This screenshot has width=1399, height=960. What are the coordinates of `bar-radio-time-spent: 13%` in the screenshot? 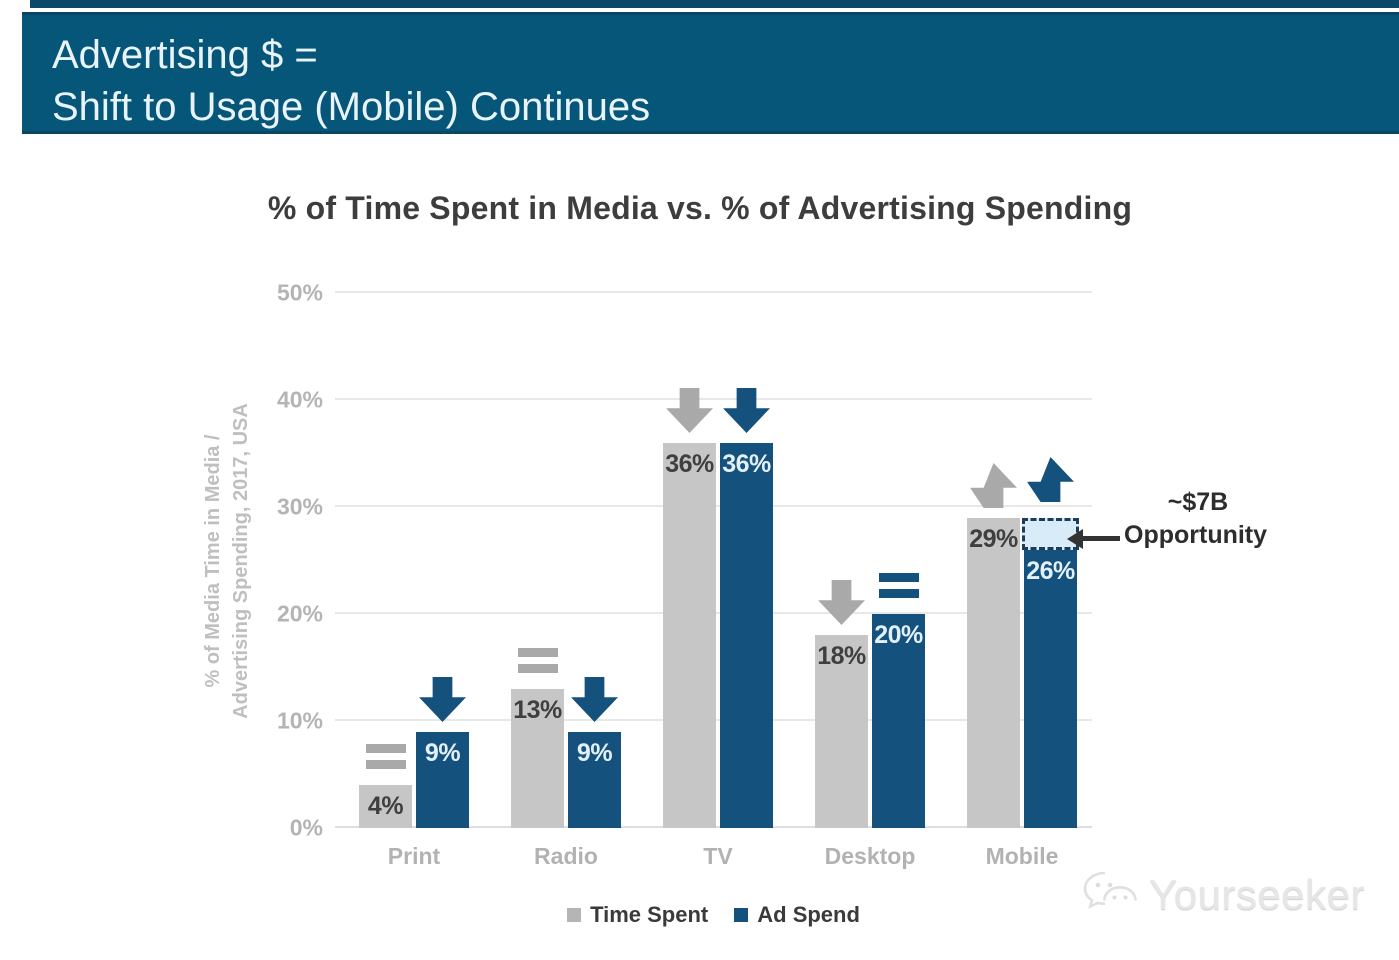 It's located at (537, 758).